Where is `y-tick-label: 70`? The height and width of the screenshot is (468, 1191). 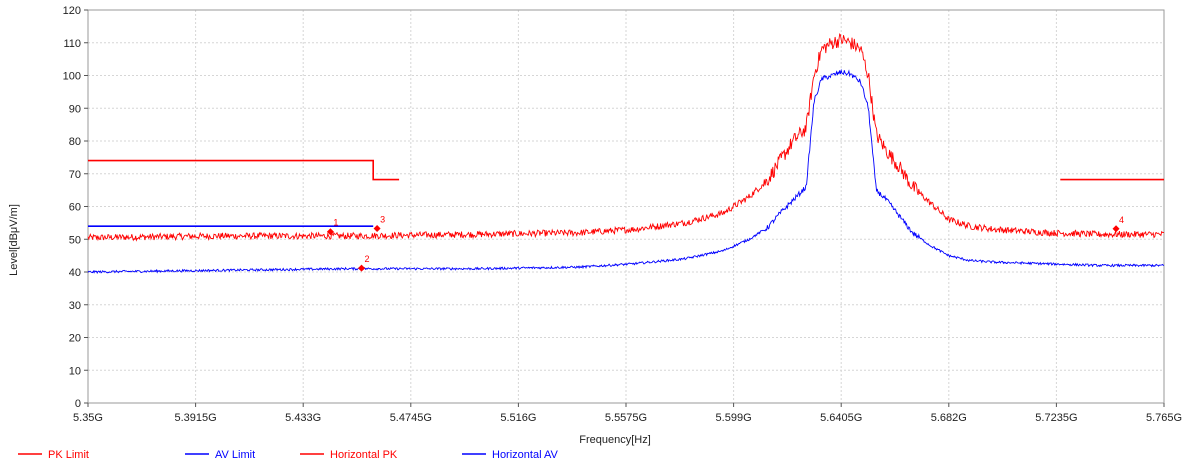 y-tick-label: 70 is located at coordinates (75, 175).